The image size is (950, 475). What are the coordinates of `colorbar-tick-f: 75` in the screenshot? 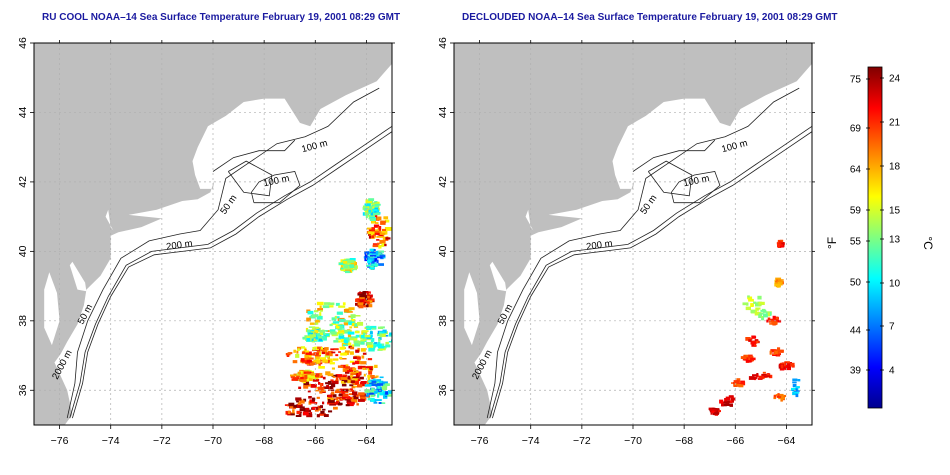 It's located at (856, 80).